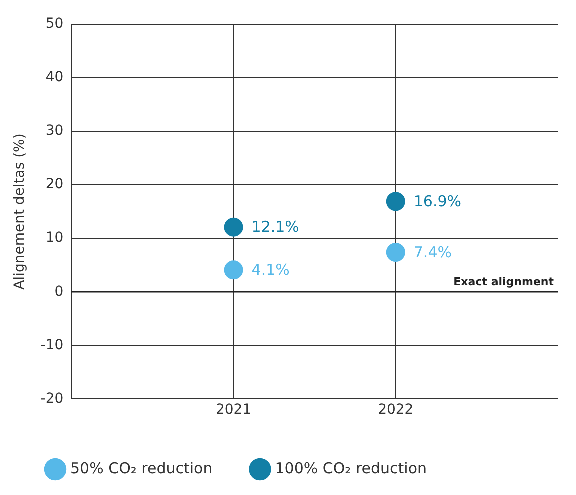 This screenshot has width=576, height=495. What do you see at coordinates (55, 184) in the screenshot?
I see `y-tick-label: 20` at bounding box center [55, 184].